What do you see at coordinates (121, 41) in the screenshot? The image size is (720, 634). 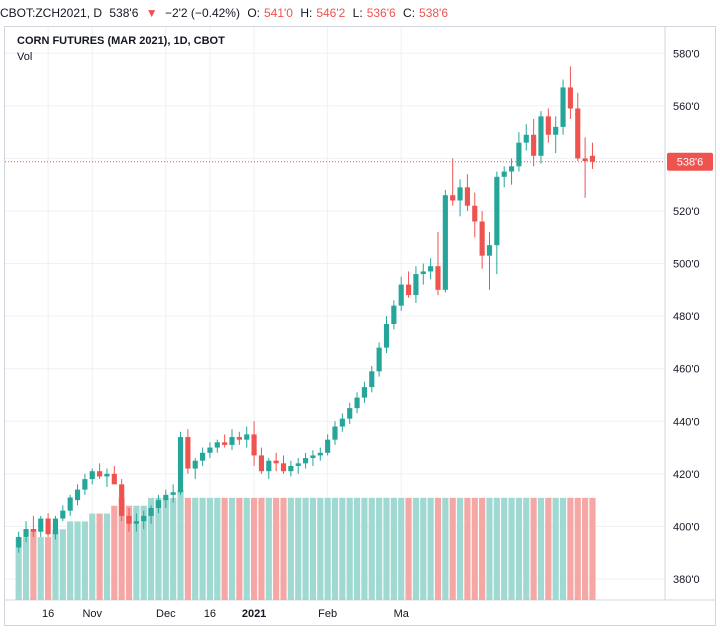 I see `chart-legend-title: CORN FUTURES (MAR 2021), 1D, CBOT` at bounding box center [121, 41].